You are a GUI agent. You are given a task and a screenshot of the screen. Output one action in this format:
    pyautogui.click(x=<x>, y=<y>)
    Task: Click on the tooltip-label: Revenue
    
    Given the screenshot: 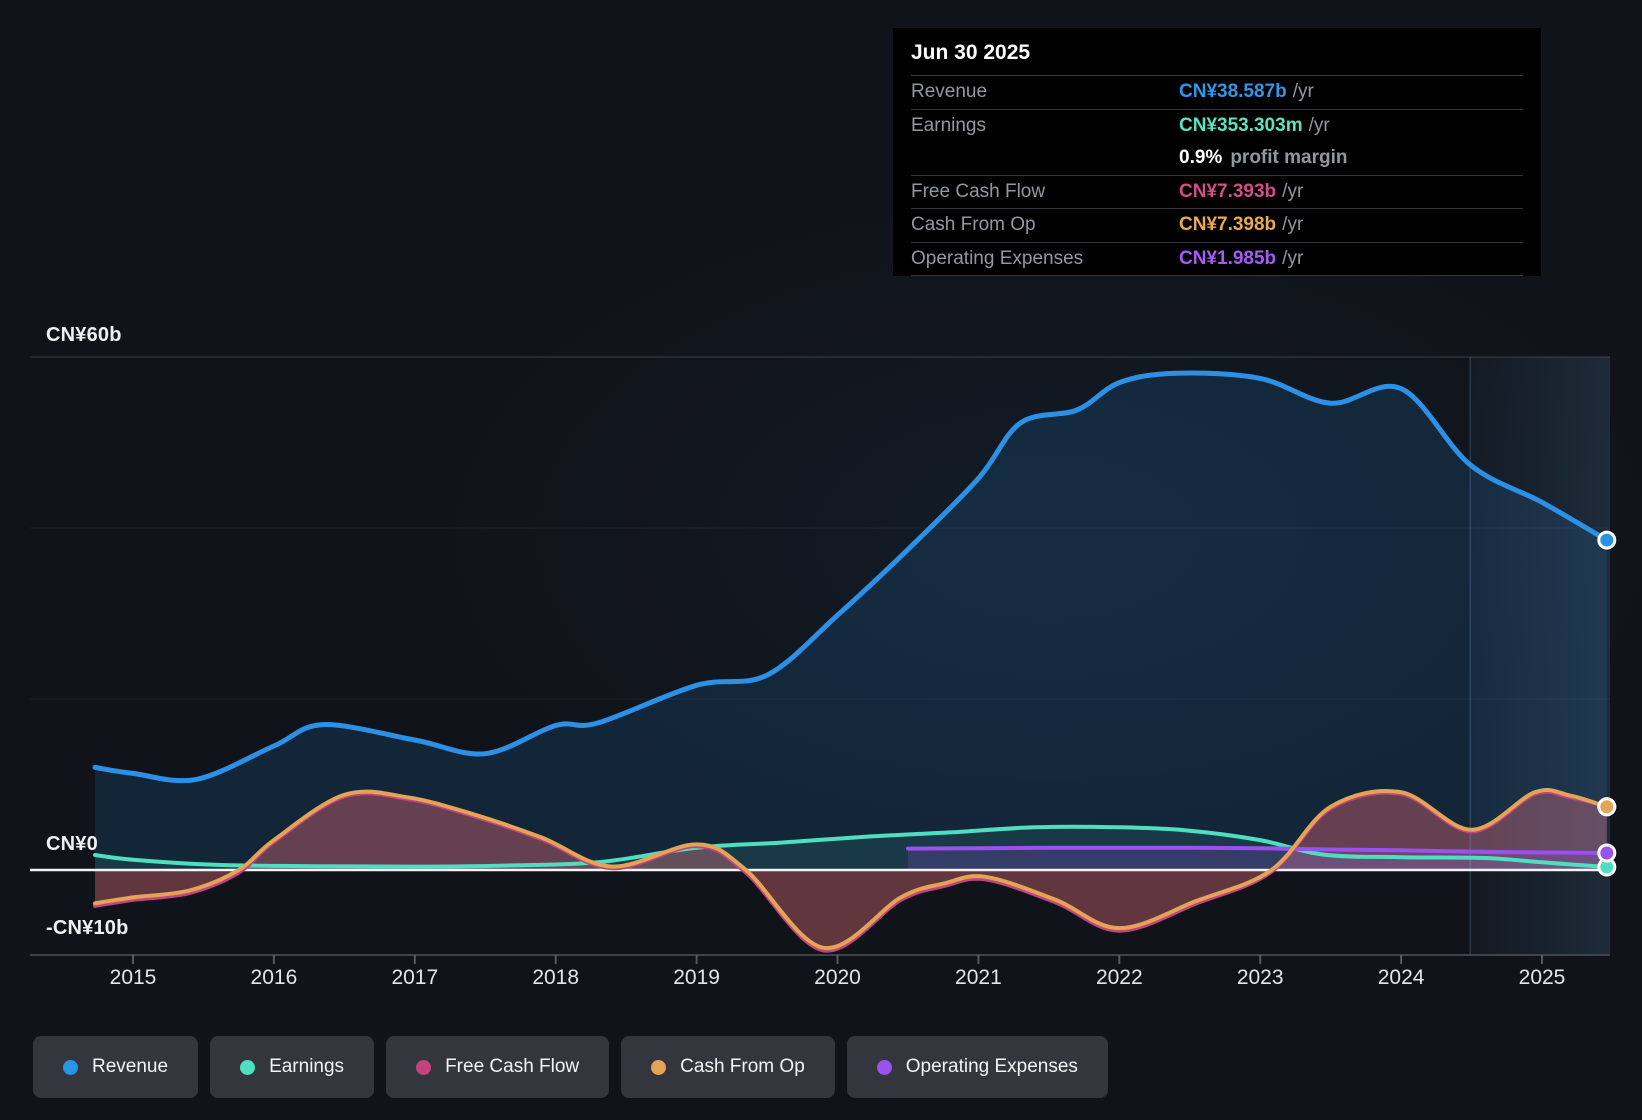 What is the action you would take?
    pyautogui.click(x=949, y=92)
    